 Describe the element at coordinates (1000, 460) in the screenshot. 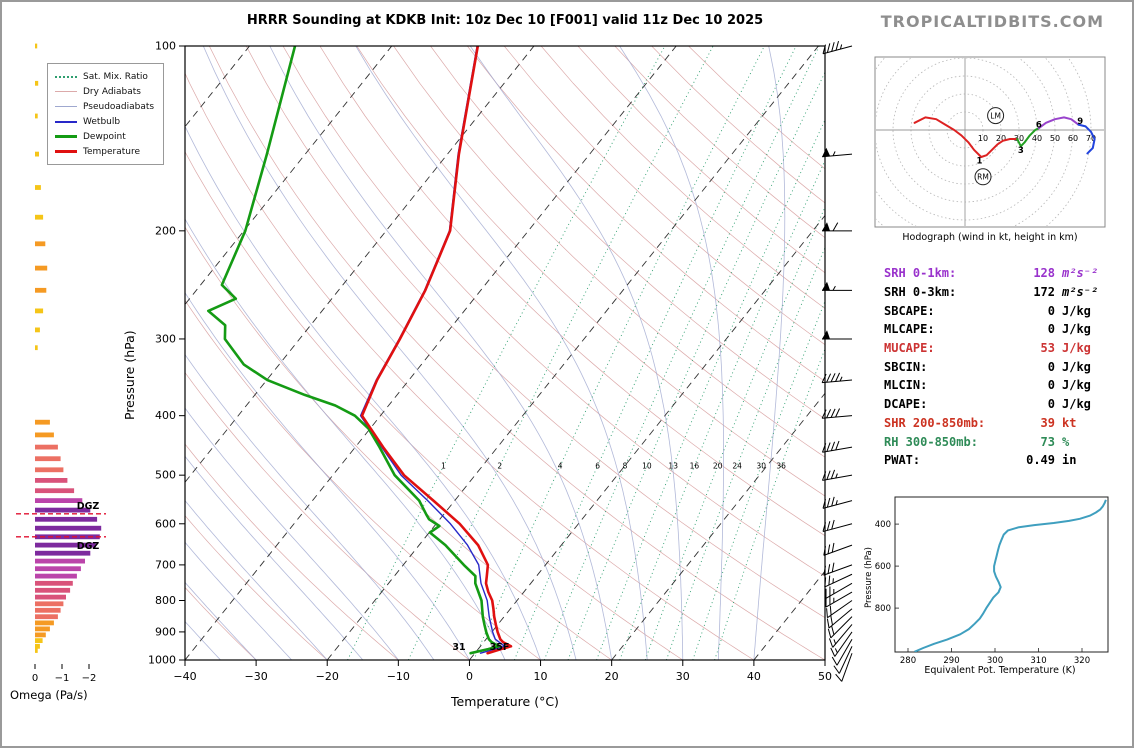

I see `index-row: PWAT: 0.49 in` at that location.